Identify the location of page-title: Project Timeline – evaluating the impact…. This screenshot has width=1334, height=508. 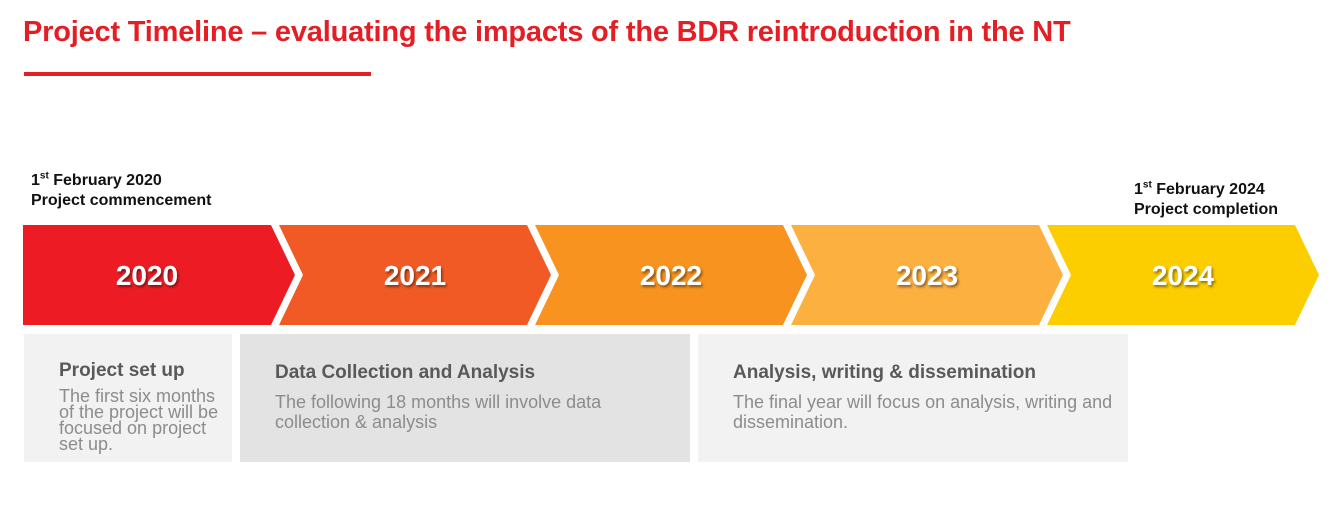
(547, 32).